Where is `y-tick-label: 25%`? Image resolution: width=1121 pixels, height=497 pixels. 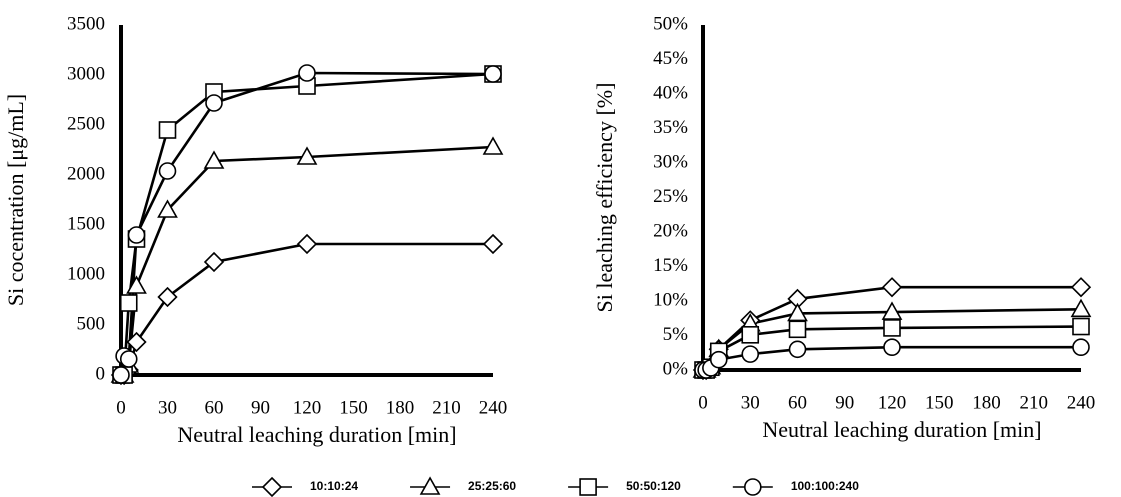 y-tick-label: 25% is located at coordinates (670, 196).